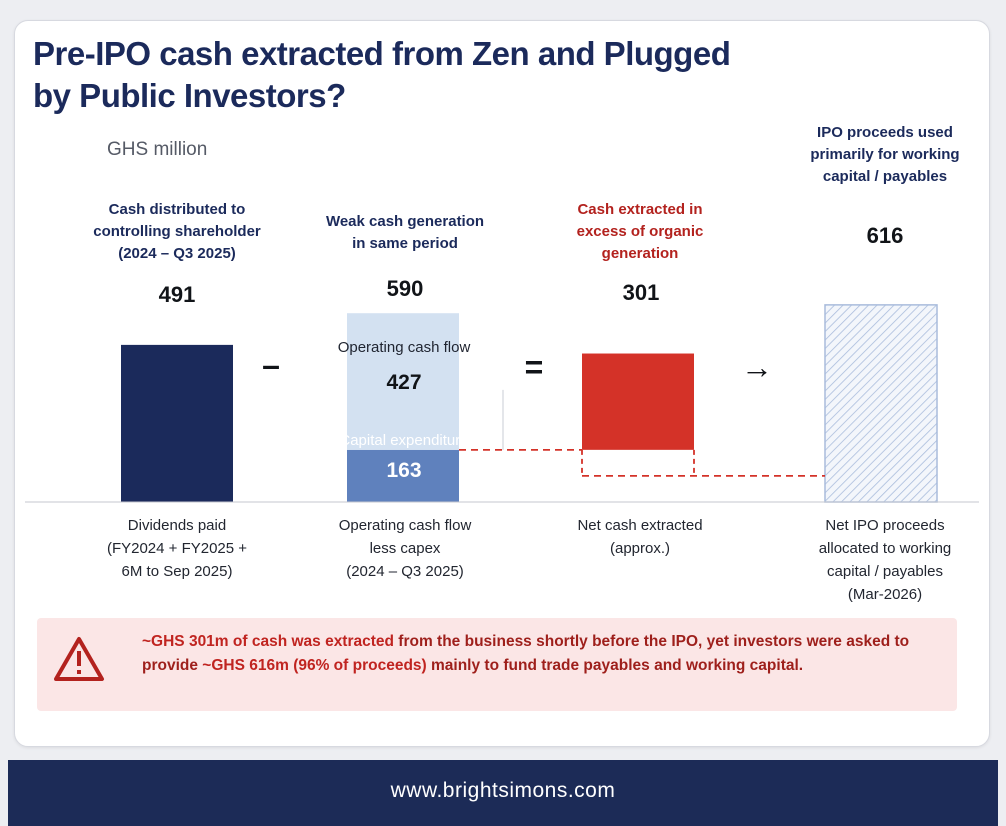  What do you see at coordinates (404, 347) in the screenshot?
I see `segment-label-operating-cash-flow: Operating cash flow` at bounding box center [404, 347].